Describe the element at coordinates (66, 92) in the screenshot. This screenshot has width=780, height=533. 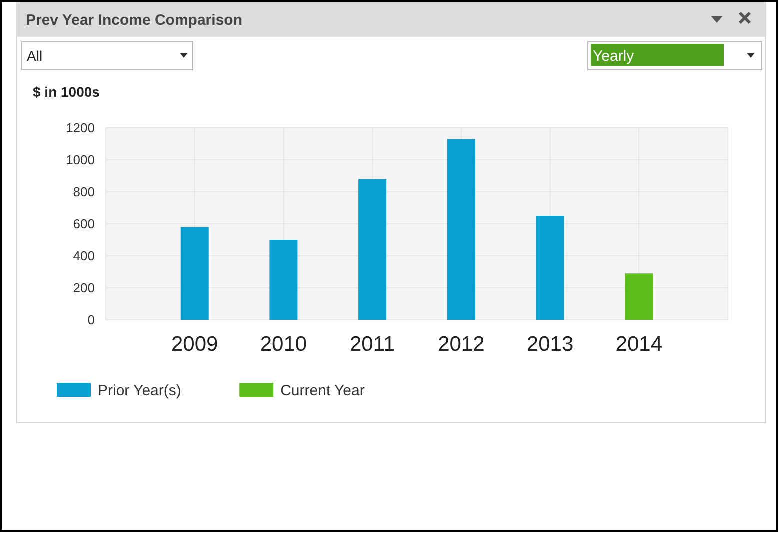
I see `y-axis-title: $ in 1000s` at that location.